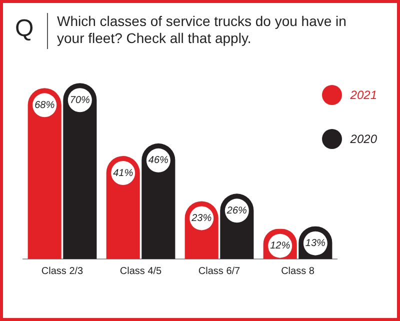  I want to click on data-label: 12%, so click(280, 246).